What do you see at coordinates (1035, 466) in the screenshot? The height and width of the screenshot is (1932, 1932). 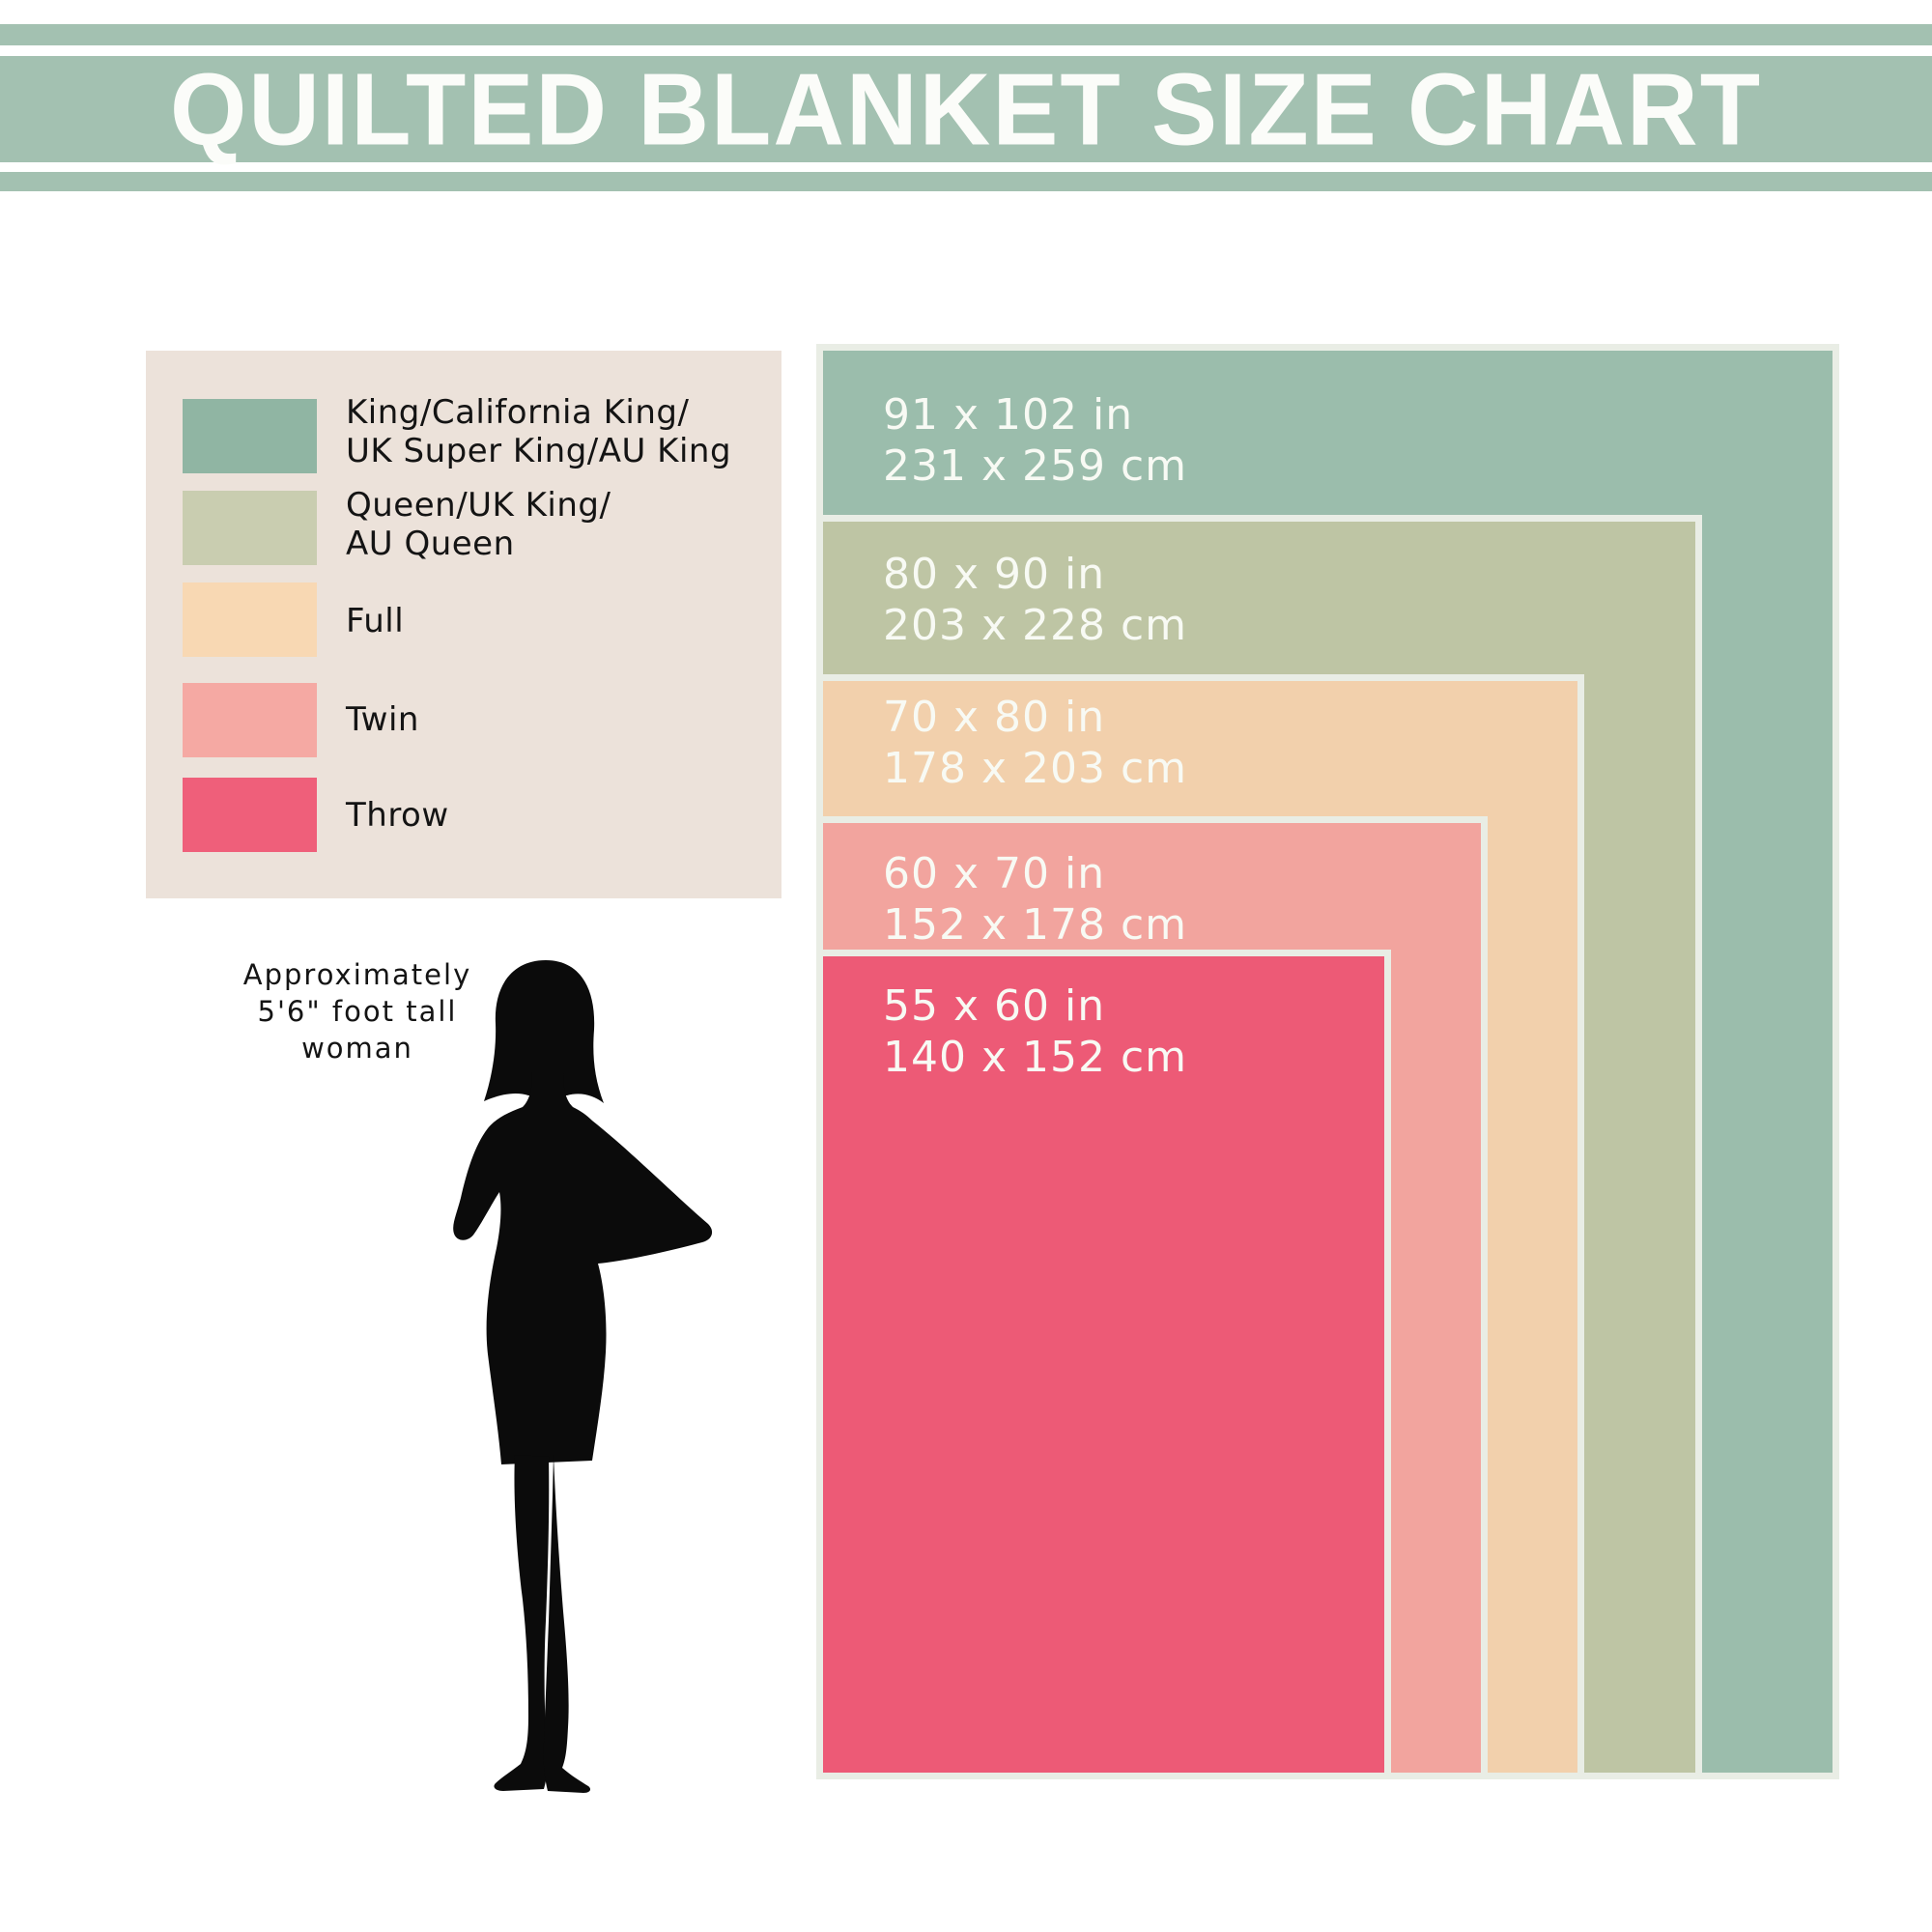 I see `size-king-cm: 231 x 259 cm` at bounding box center [1035, 466].